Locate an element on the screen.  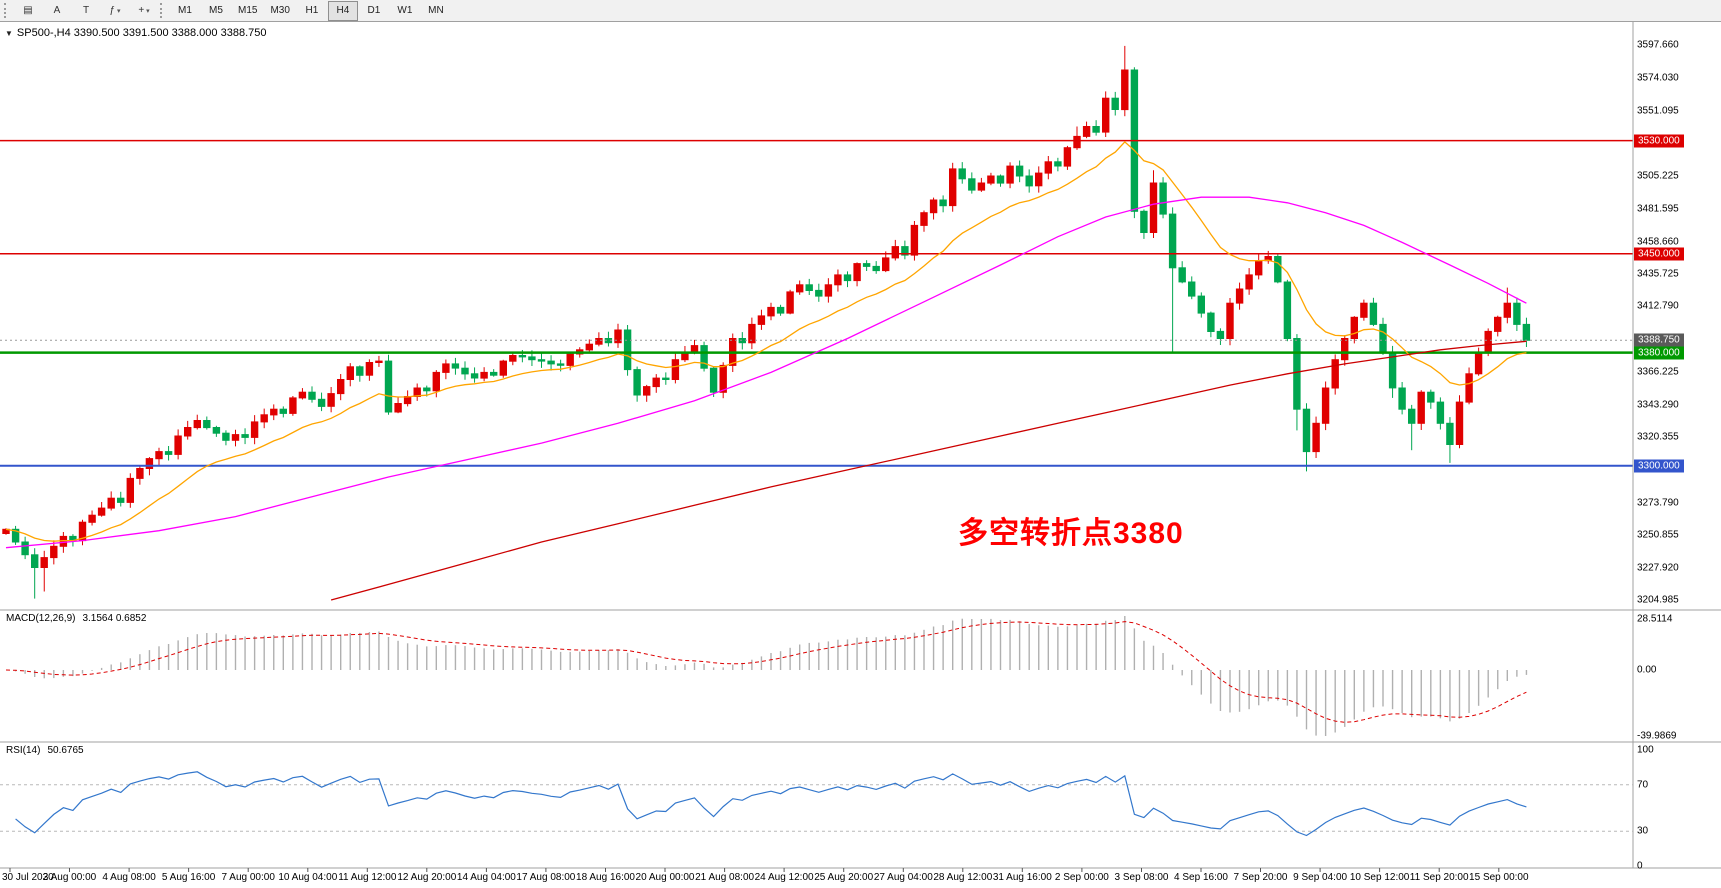
annotate-text-button: A is located at coordinates (57, 11).